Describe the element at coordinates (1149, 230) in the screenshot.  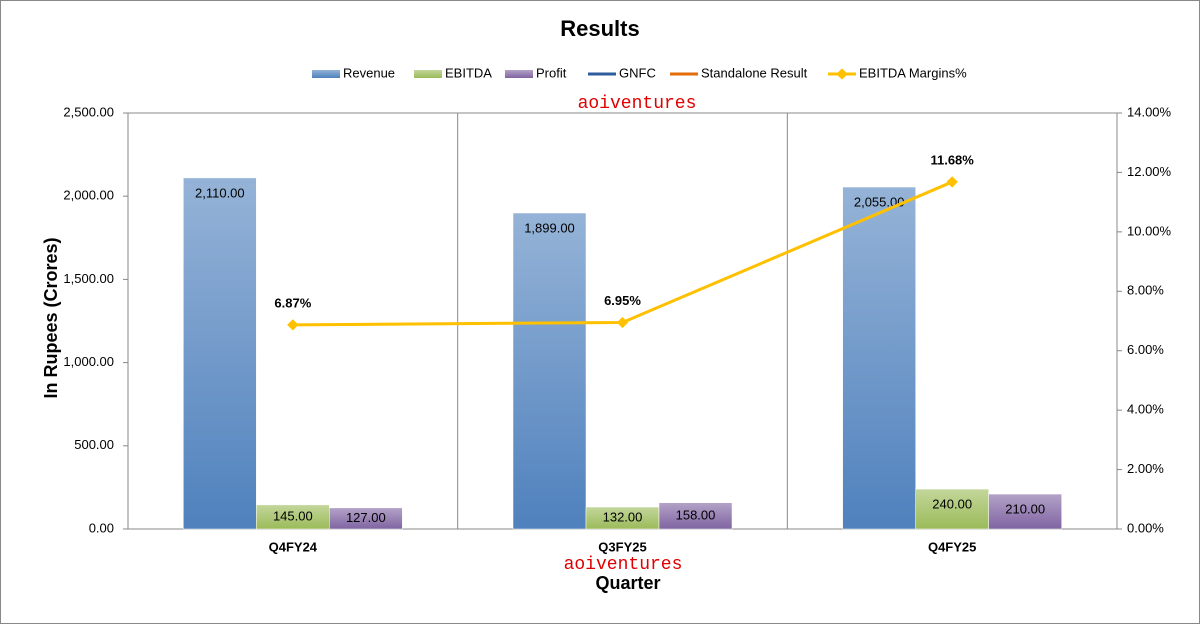
I see `y2-tick-label: 10.00%` at that location.